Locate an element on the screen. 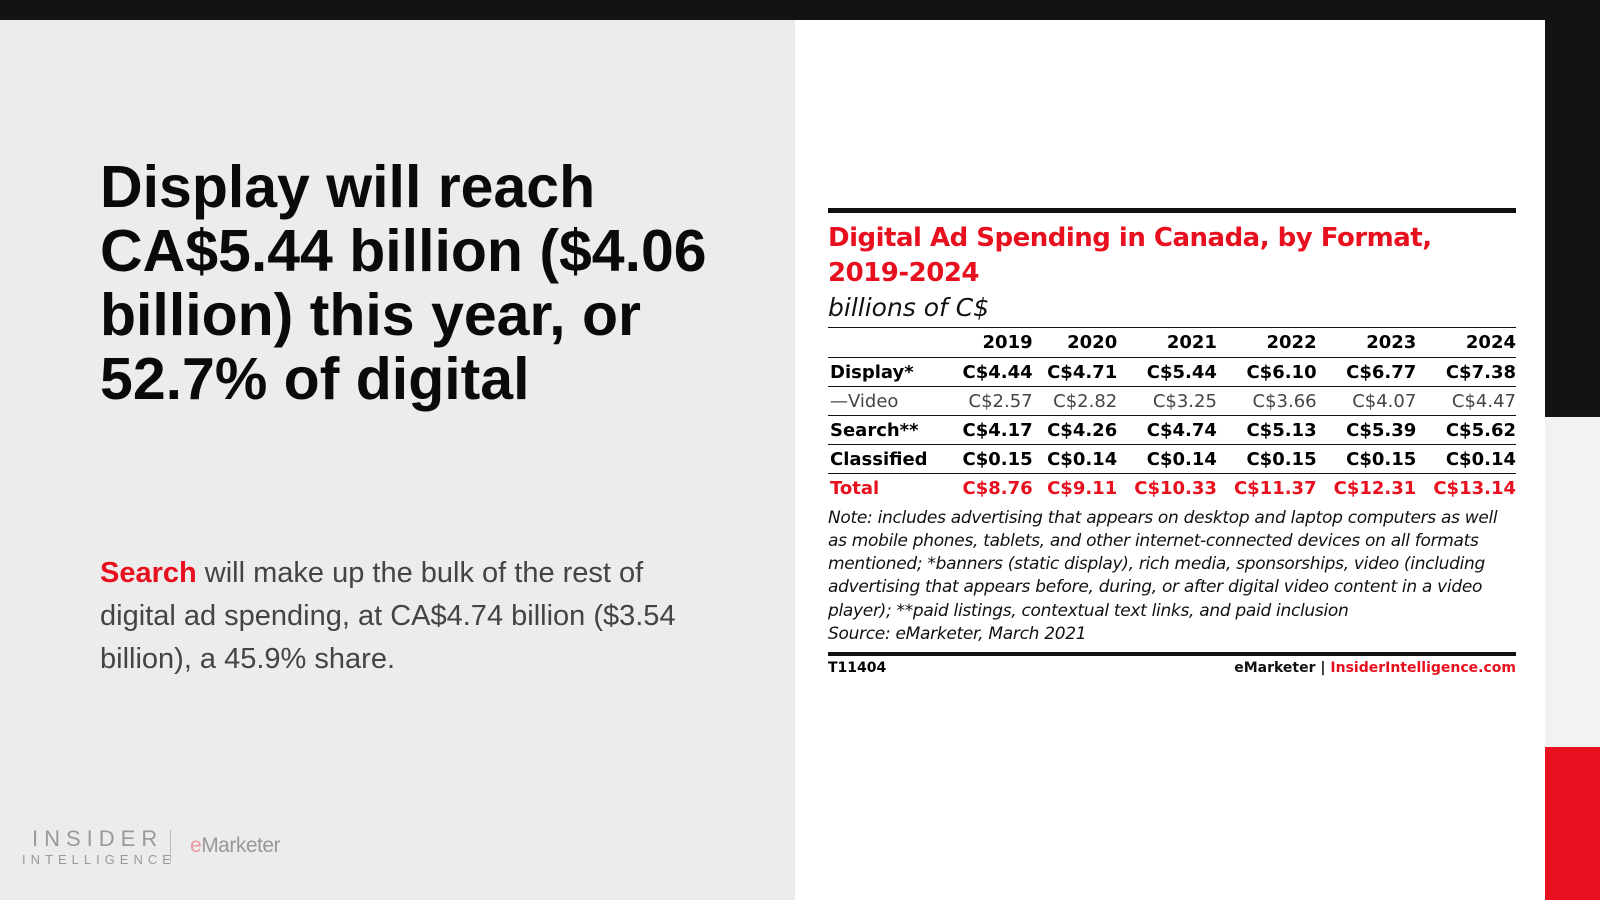 This screenshot has height=900, width=1600. table-cell: C$5.39 is located at coordinates (1366, 430).